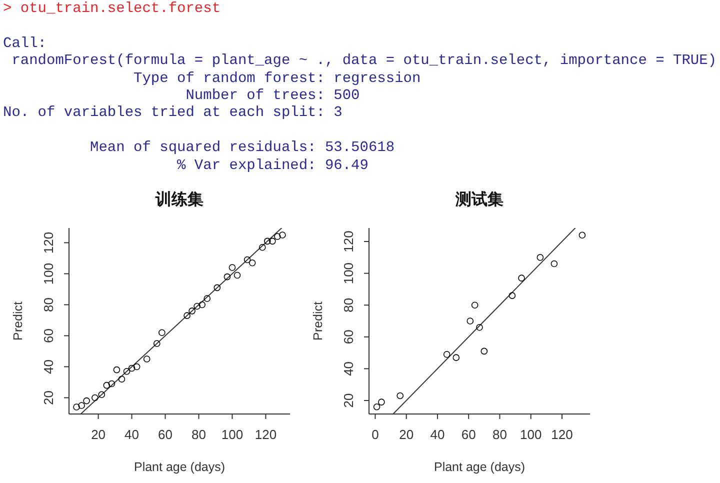  I want to click on text: Type of random forest: regression, so click(277, 79).